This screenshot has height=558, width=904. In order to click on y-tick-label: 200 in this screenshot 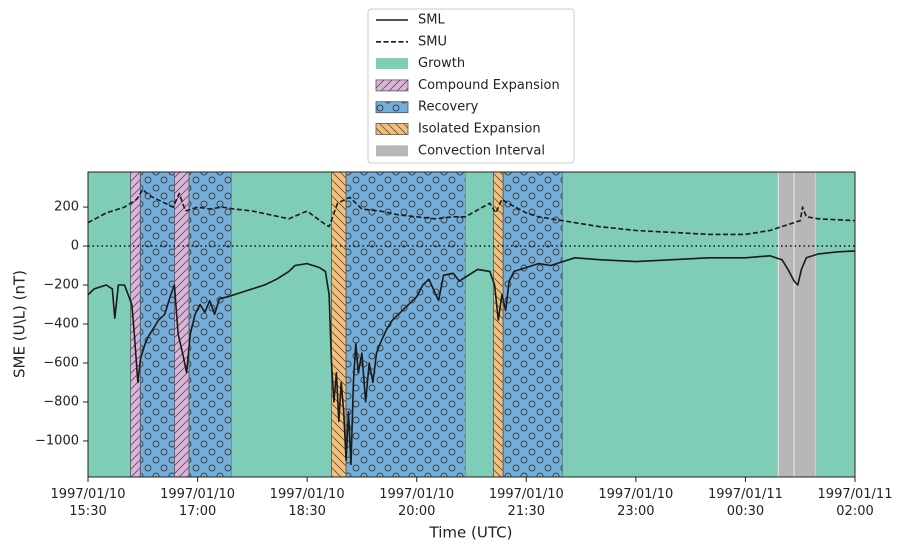, I will do `click(66, 207)`.